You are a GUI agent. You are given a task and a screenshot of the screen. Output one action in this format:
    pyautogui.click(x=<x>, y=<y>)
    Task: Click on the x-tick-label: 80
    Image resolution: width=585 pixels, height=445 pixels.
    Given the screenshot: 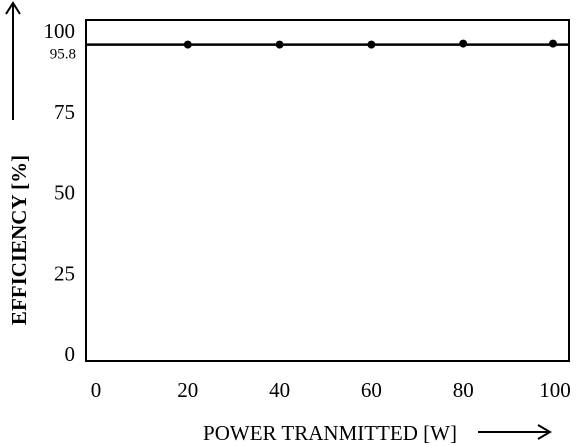 What is the action you would take?
    pyautogui.click(x=463, y=390)
    